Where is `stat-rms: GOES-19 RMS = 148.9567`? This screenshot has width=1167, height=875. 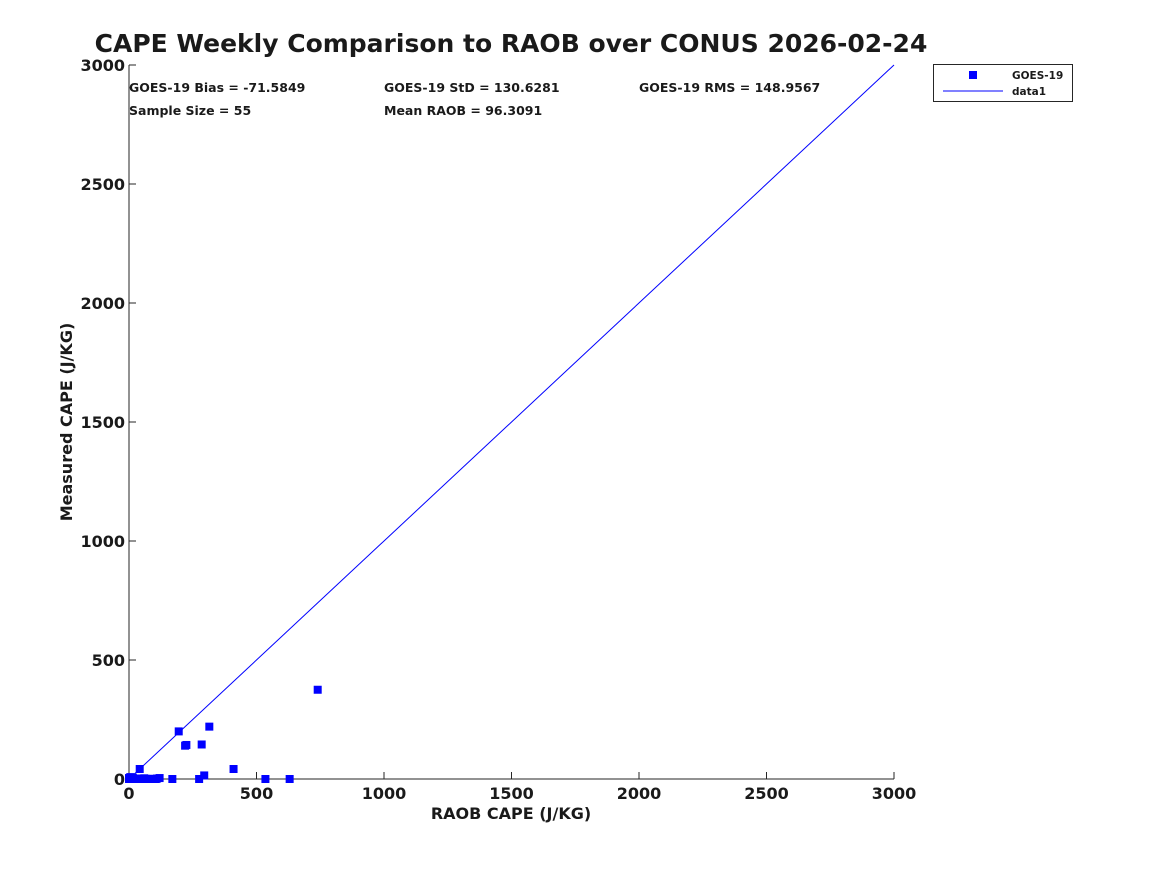
stat-rms: GOES-19 RMS = 148.9567 is located at coordinates (729, 87).